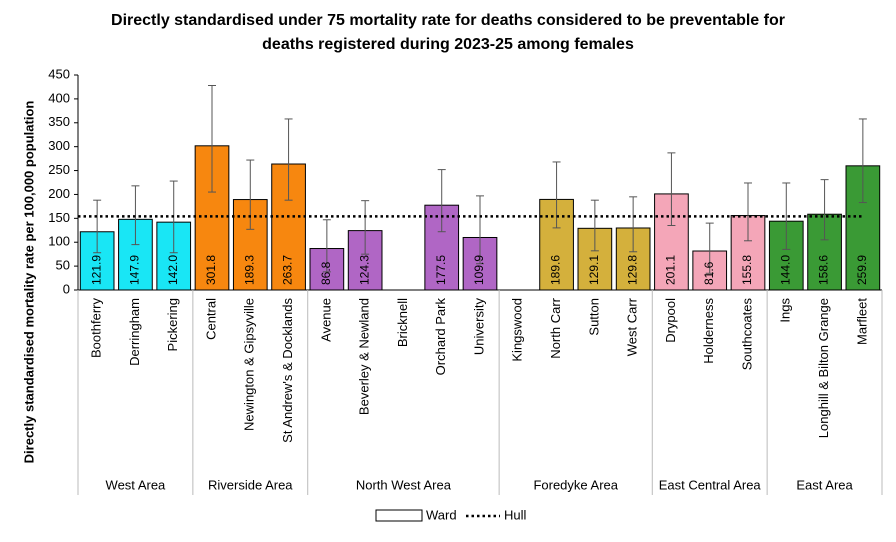  I want to click on y-tick-label: 450, so click(59, 73).